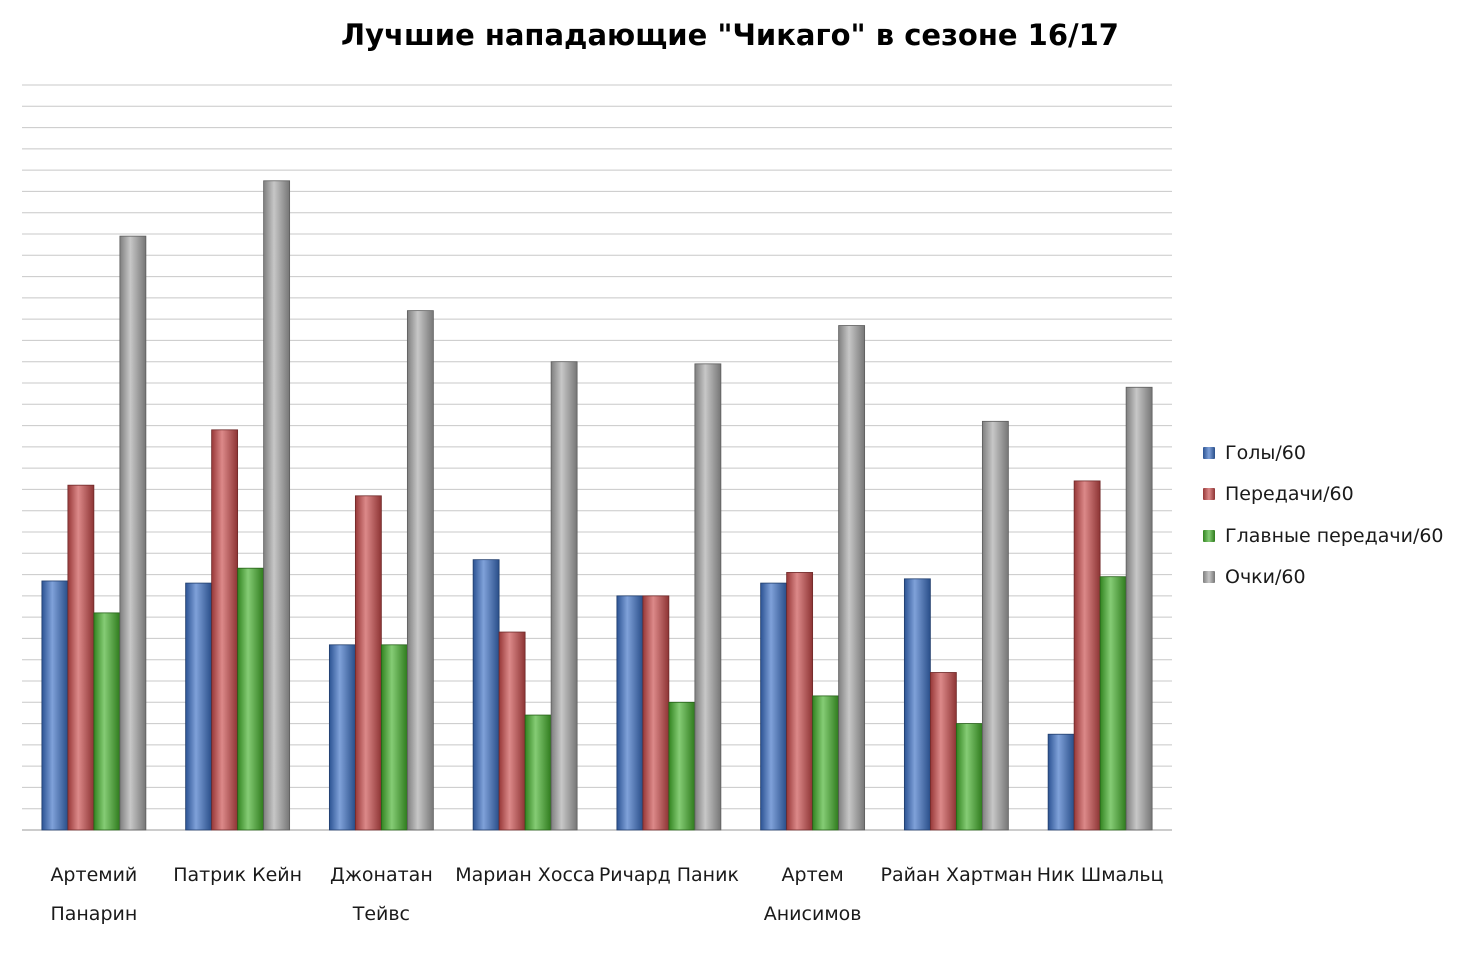 This screenshot has width=1460, height=953. What do you see at coordinates (93, 894) in the screenshot?
I see `x-tick-label: Артемий Панарин` at bounding box center [93, 894].